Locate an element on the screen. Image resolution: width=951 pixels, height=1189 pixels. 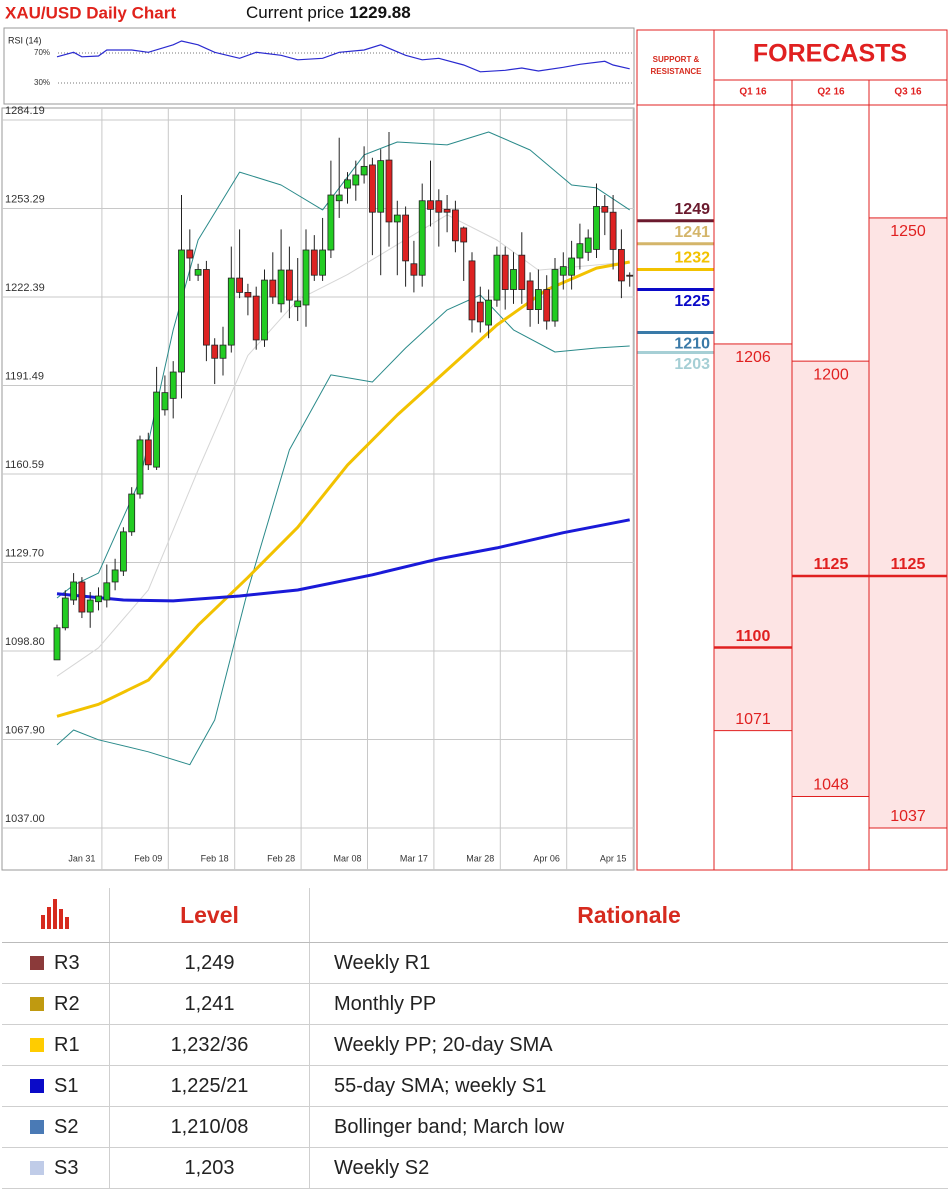
forecast-mid-label: 1125 is located at coordinates (831, 564).